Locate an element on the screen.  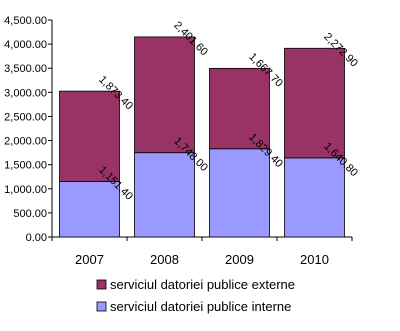
y-tick-label: 3,500.00 is located at coordinates (25, 69).